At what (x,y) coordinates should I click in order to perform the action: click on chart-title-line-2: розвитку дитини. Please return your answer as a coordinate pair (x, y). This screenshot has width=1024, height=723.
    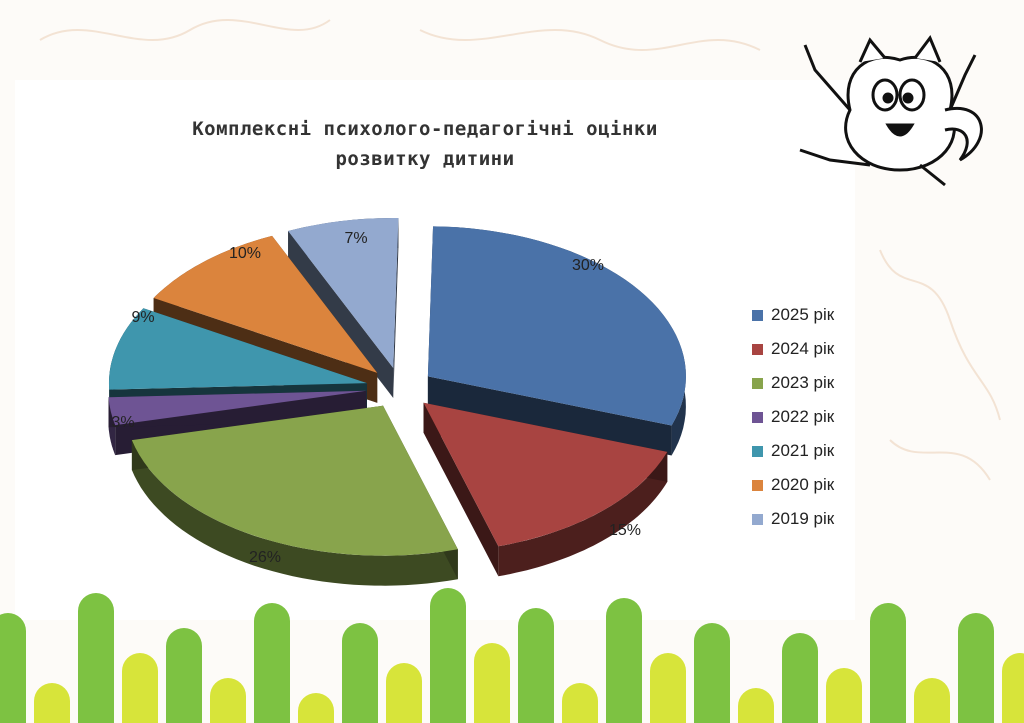
    Looking at the image, I should click on (425, 159).